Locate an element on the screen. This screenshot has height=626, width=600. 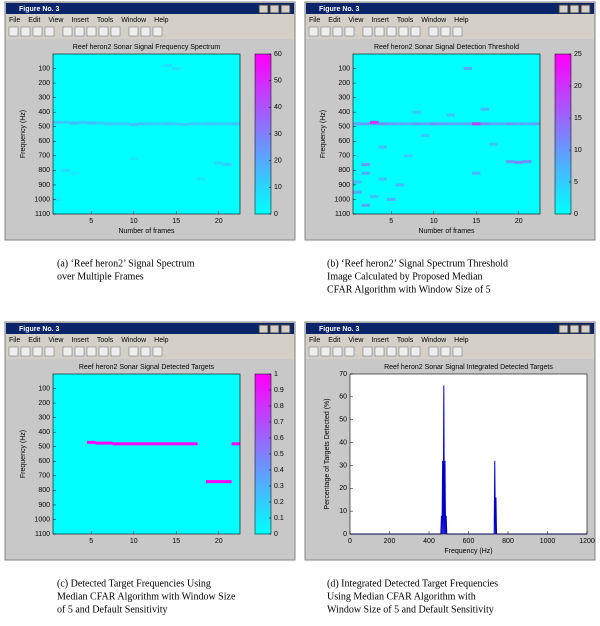
colorbar-tick-label: 30 is located at coordinates (278, 134).